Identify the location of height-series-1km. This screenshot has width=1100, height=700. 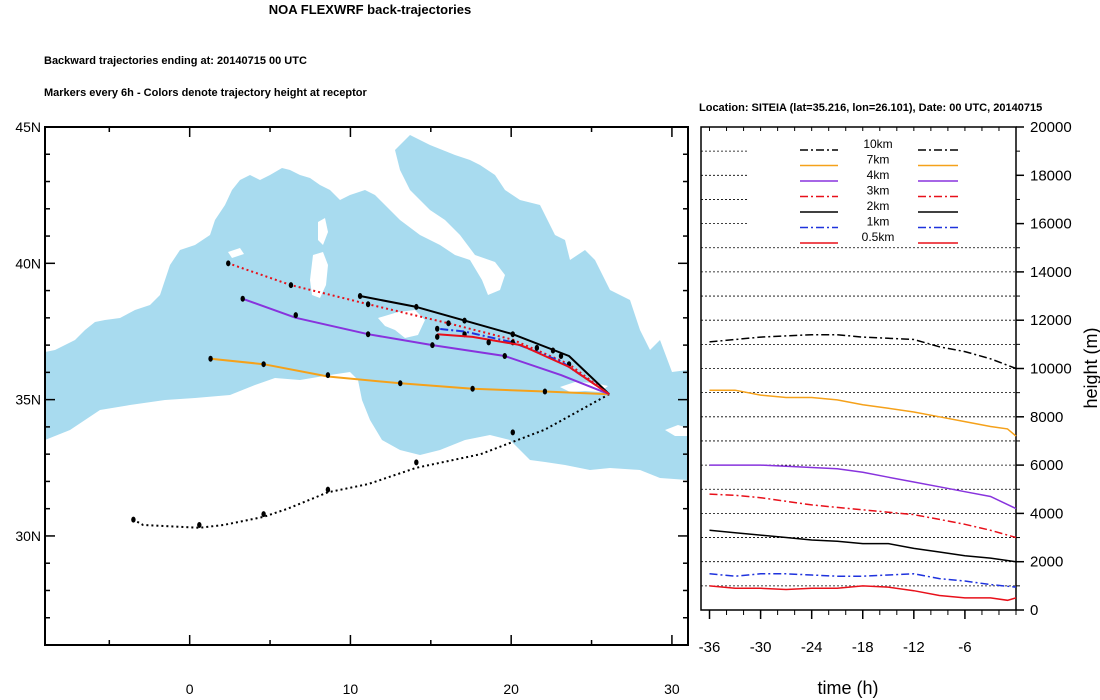
(863, 580).